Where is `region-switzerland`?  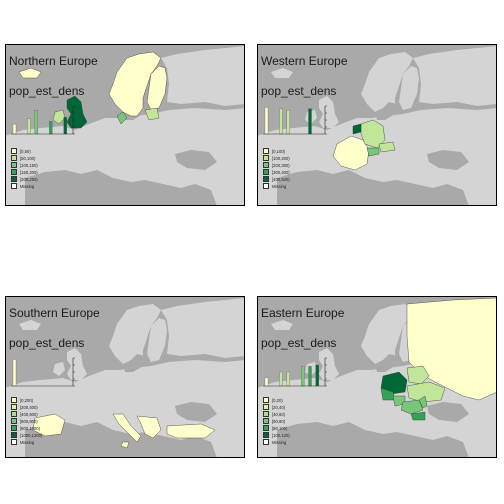
region-switzerland is located at coordinates (373, 152).